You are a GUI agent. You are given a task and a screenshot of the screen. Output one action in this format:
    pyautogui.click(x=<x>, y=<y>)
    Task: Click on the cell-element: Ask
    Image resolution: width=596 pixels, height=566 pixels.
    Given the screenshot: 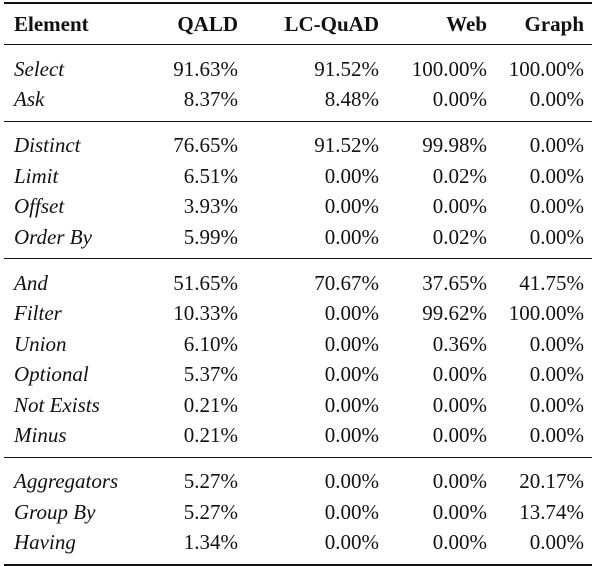 What is the action you would take?
    pyautogui.click(x=29, y=99)
    